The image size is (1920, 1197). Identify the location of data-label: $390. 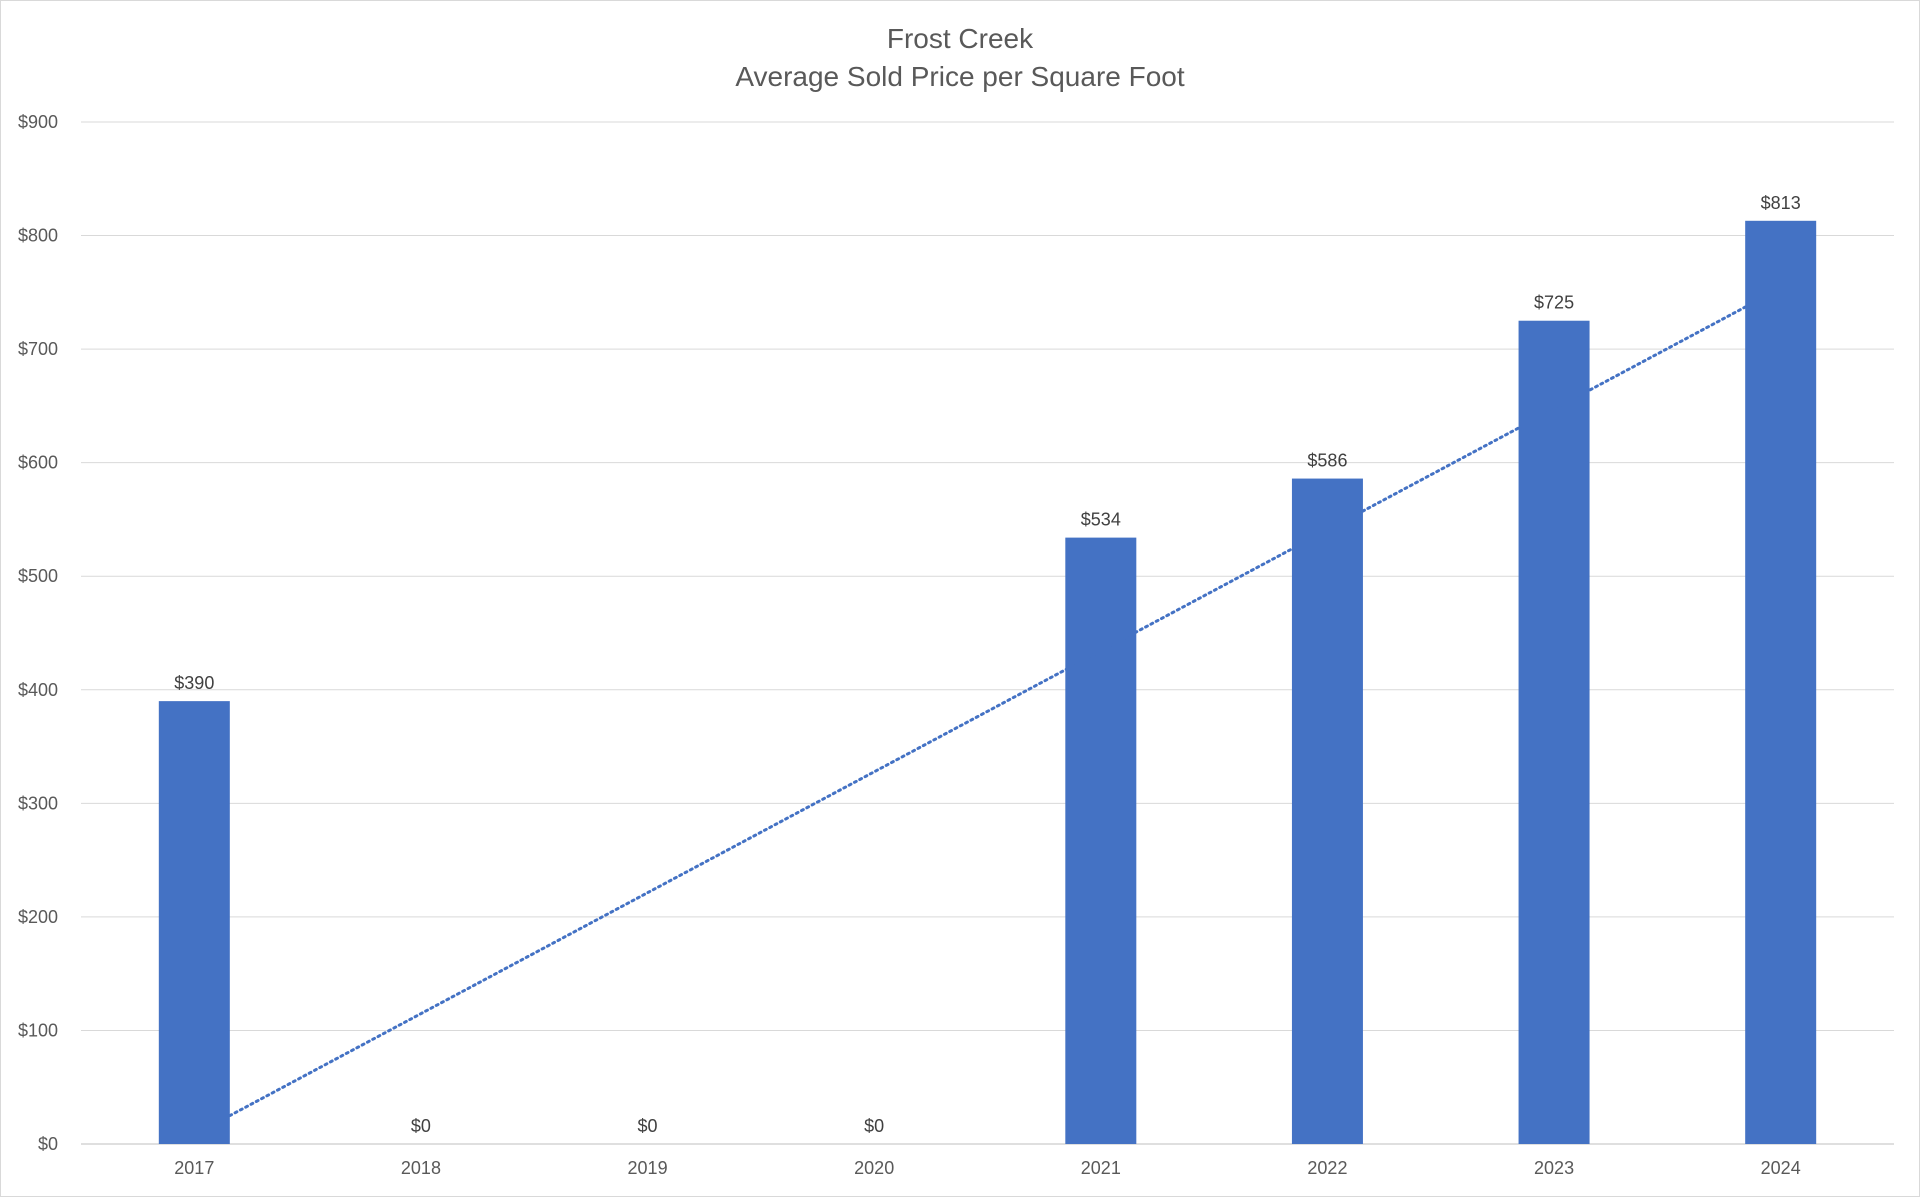
(194, 683).